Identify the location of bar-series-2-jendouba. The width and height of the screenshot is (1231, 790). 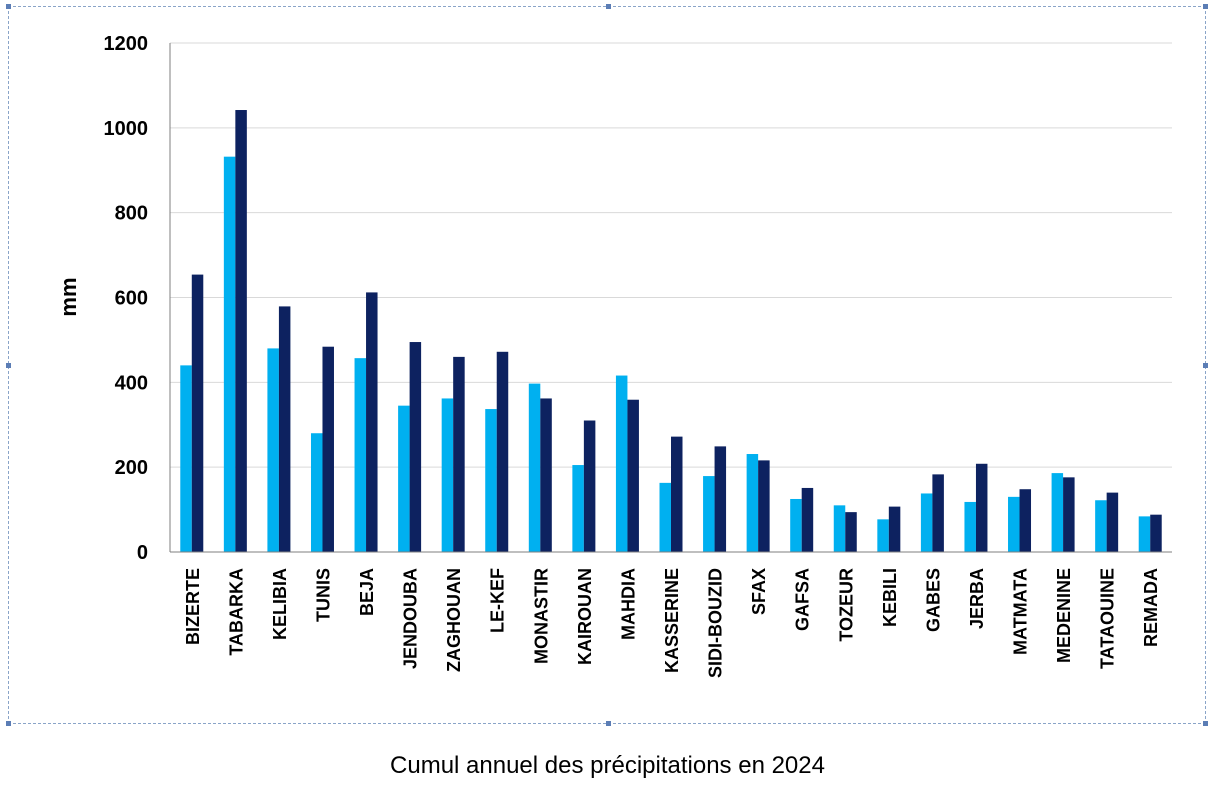
(415, 447).